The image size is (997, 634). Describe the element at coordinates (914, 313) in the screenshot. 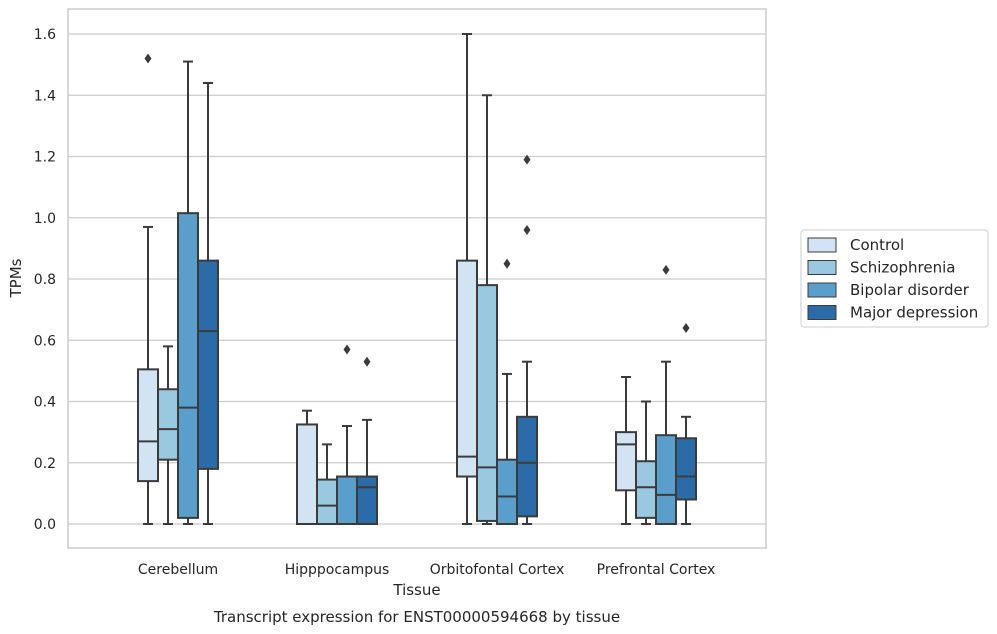

I see `legend-label: Major depression` at that location.